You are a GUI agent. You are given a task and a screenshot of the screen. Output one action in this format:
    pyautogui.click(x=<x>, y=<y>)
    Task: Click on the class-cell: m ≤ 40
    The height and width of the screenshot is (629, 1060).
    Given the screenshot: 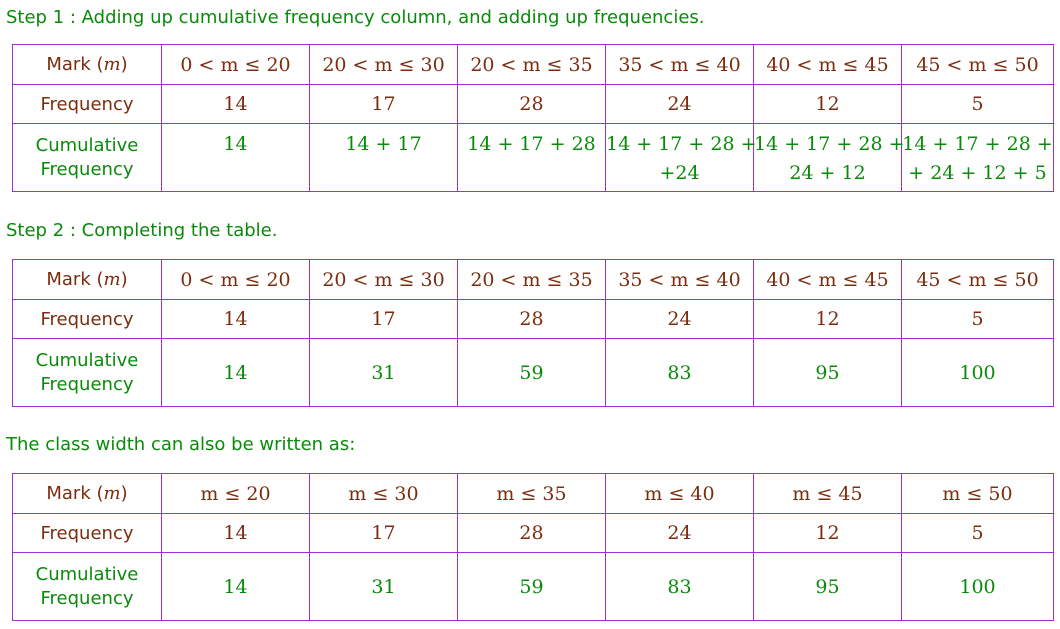 What is the action you would take?
    pyautogui.click(x=679, y=493)
    